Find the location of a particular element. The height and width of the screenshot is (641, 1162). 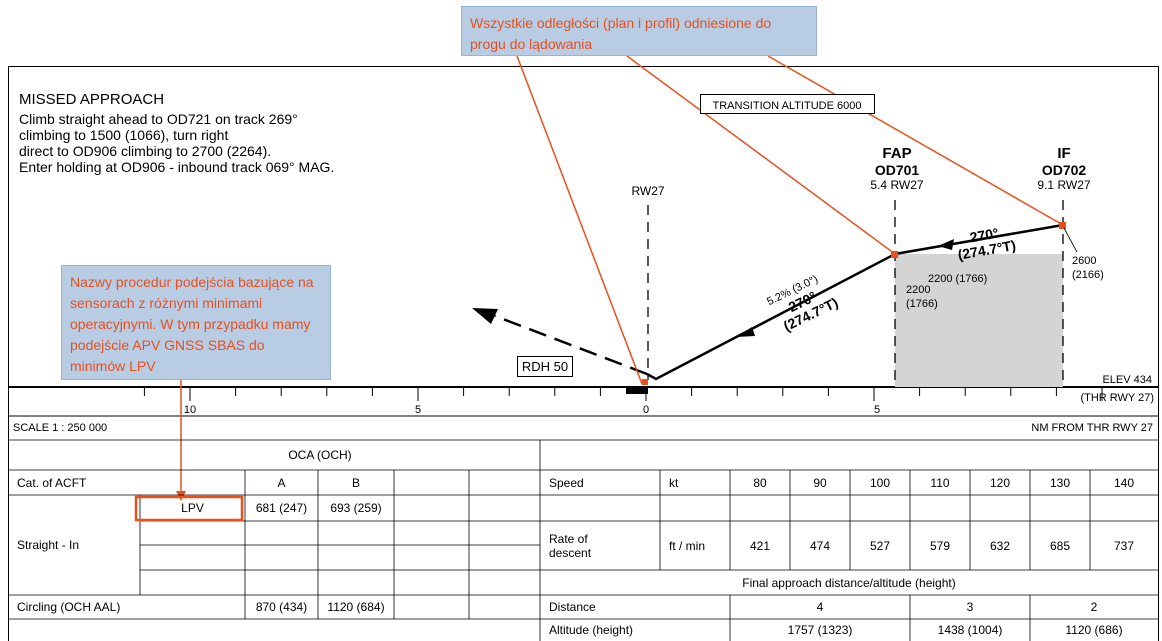

missed-approach-line: direct to OD906 climbing to 2700 (2264). is located at coordinates (145, 151).